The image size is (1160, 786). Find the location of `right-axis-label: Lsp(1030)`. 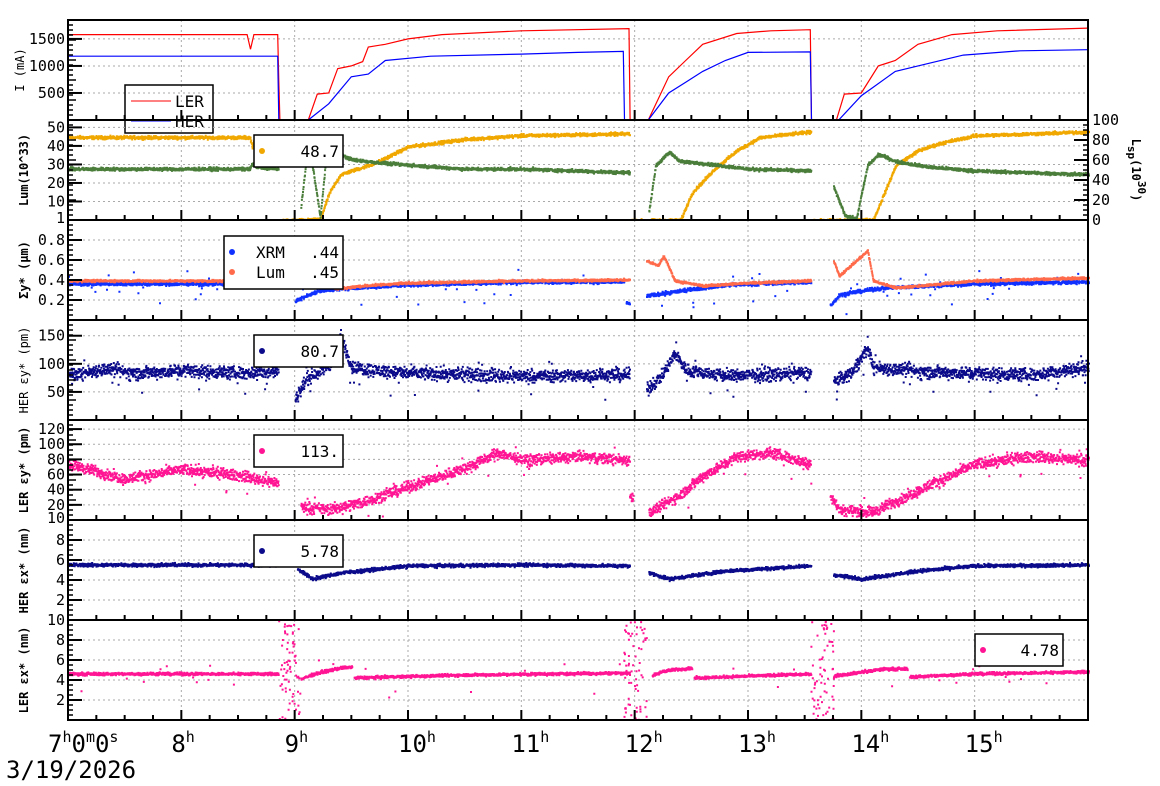

right-axis-label: Lsp(1030) is located at coordinates (1136, 170).